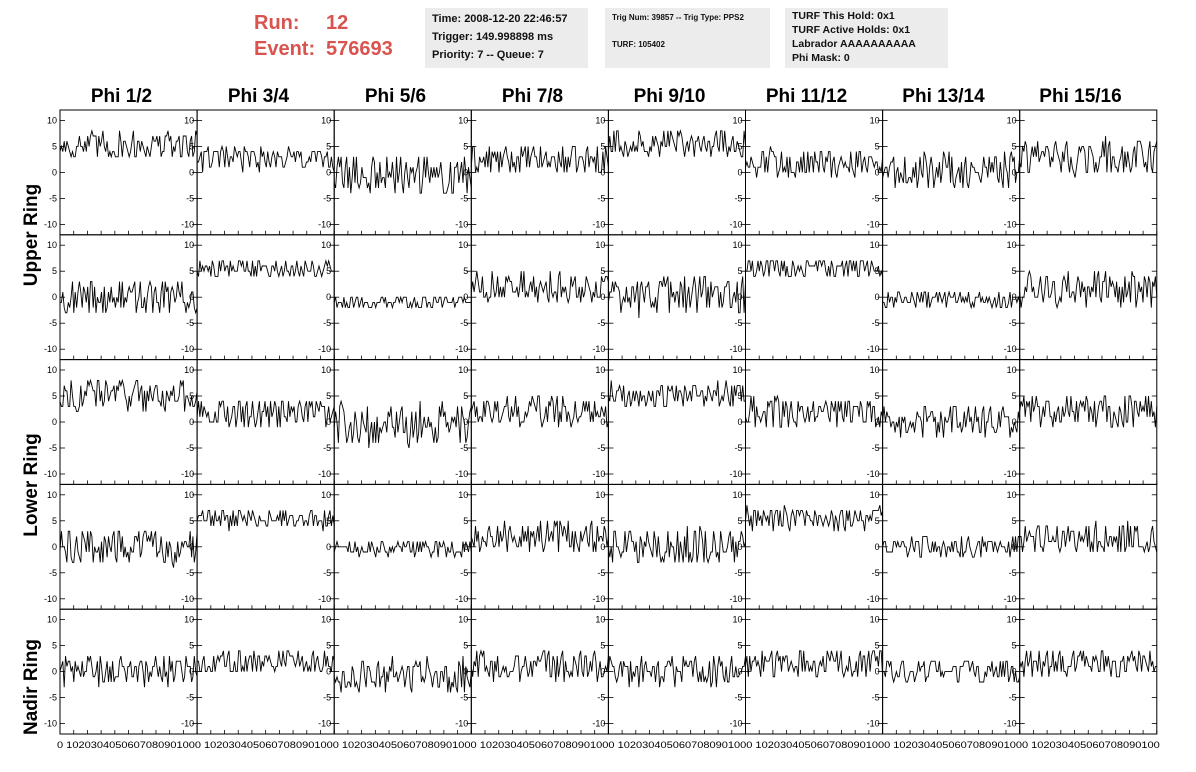 The width and height of the screenshot is (1196, 772). Describe the element at coordinates (359, 49) in the screenshot. I see `event-value: 576693` at that location.